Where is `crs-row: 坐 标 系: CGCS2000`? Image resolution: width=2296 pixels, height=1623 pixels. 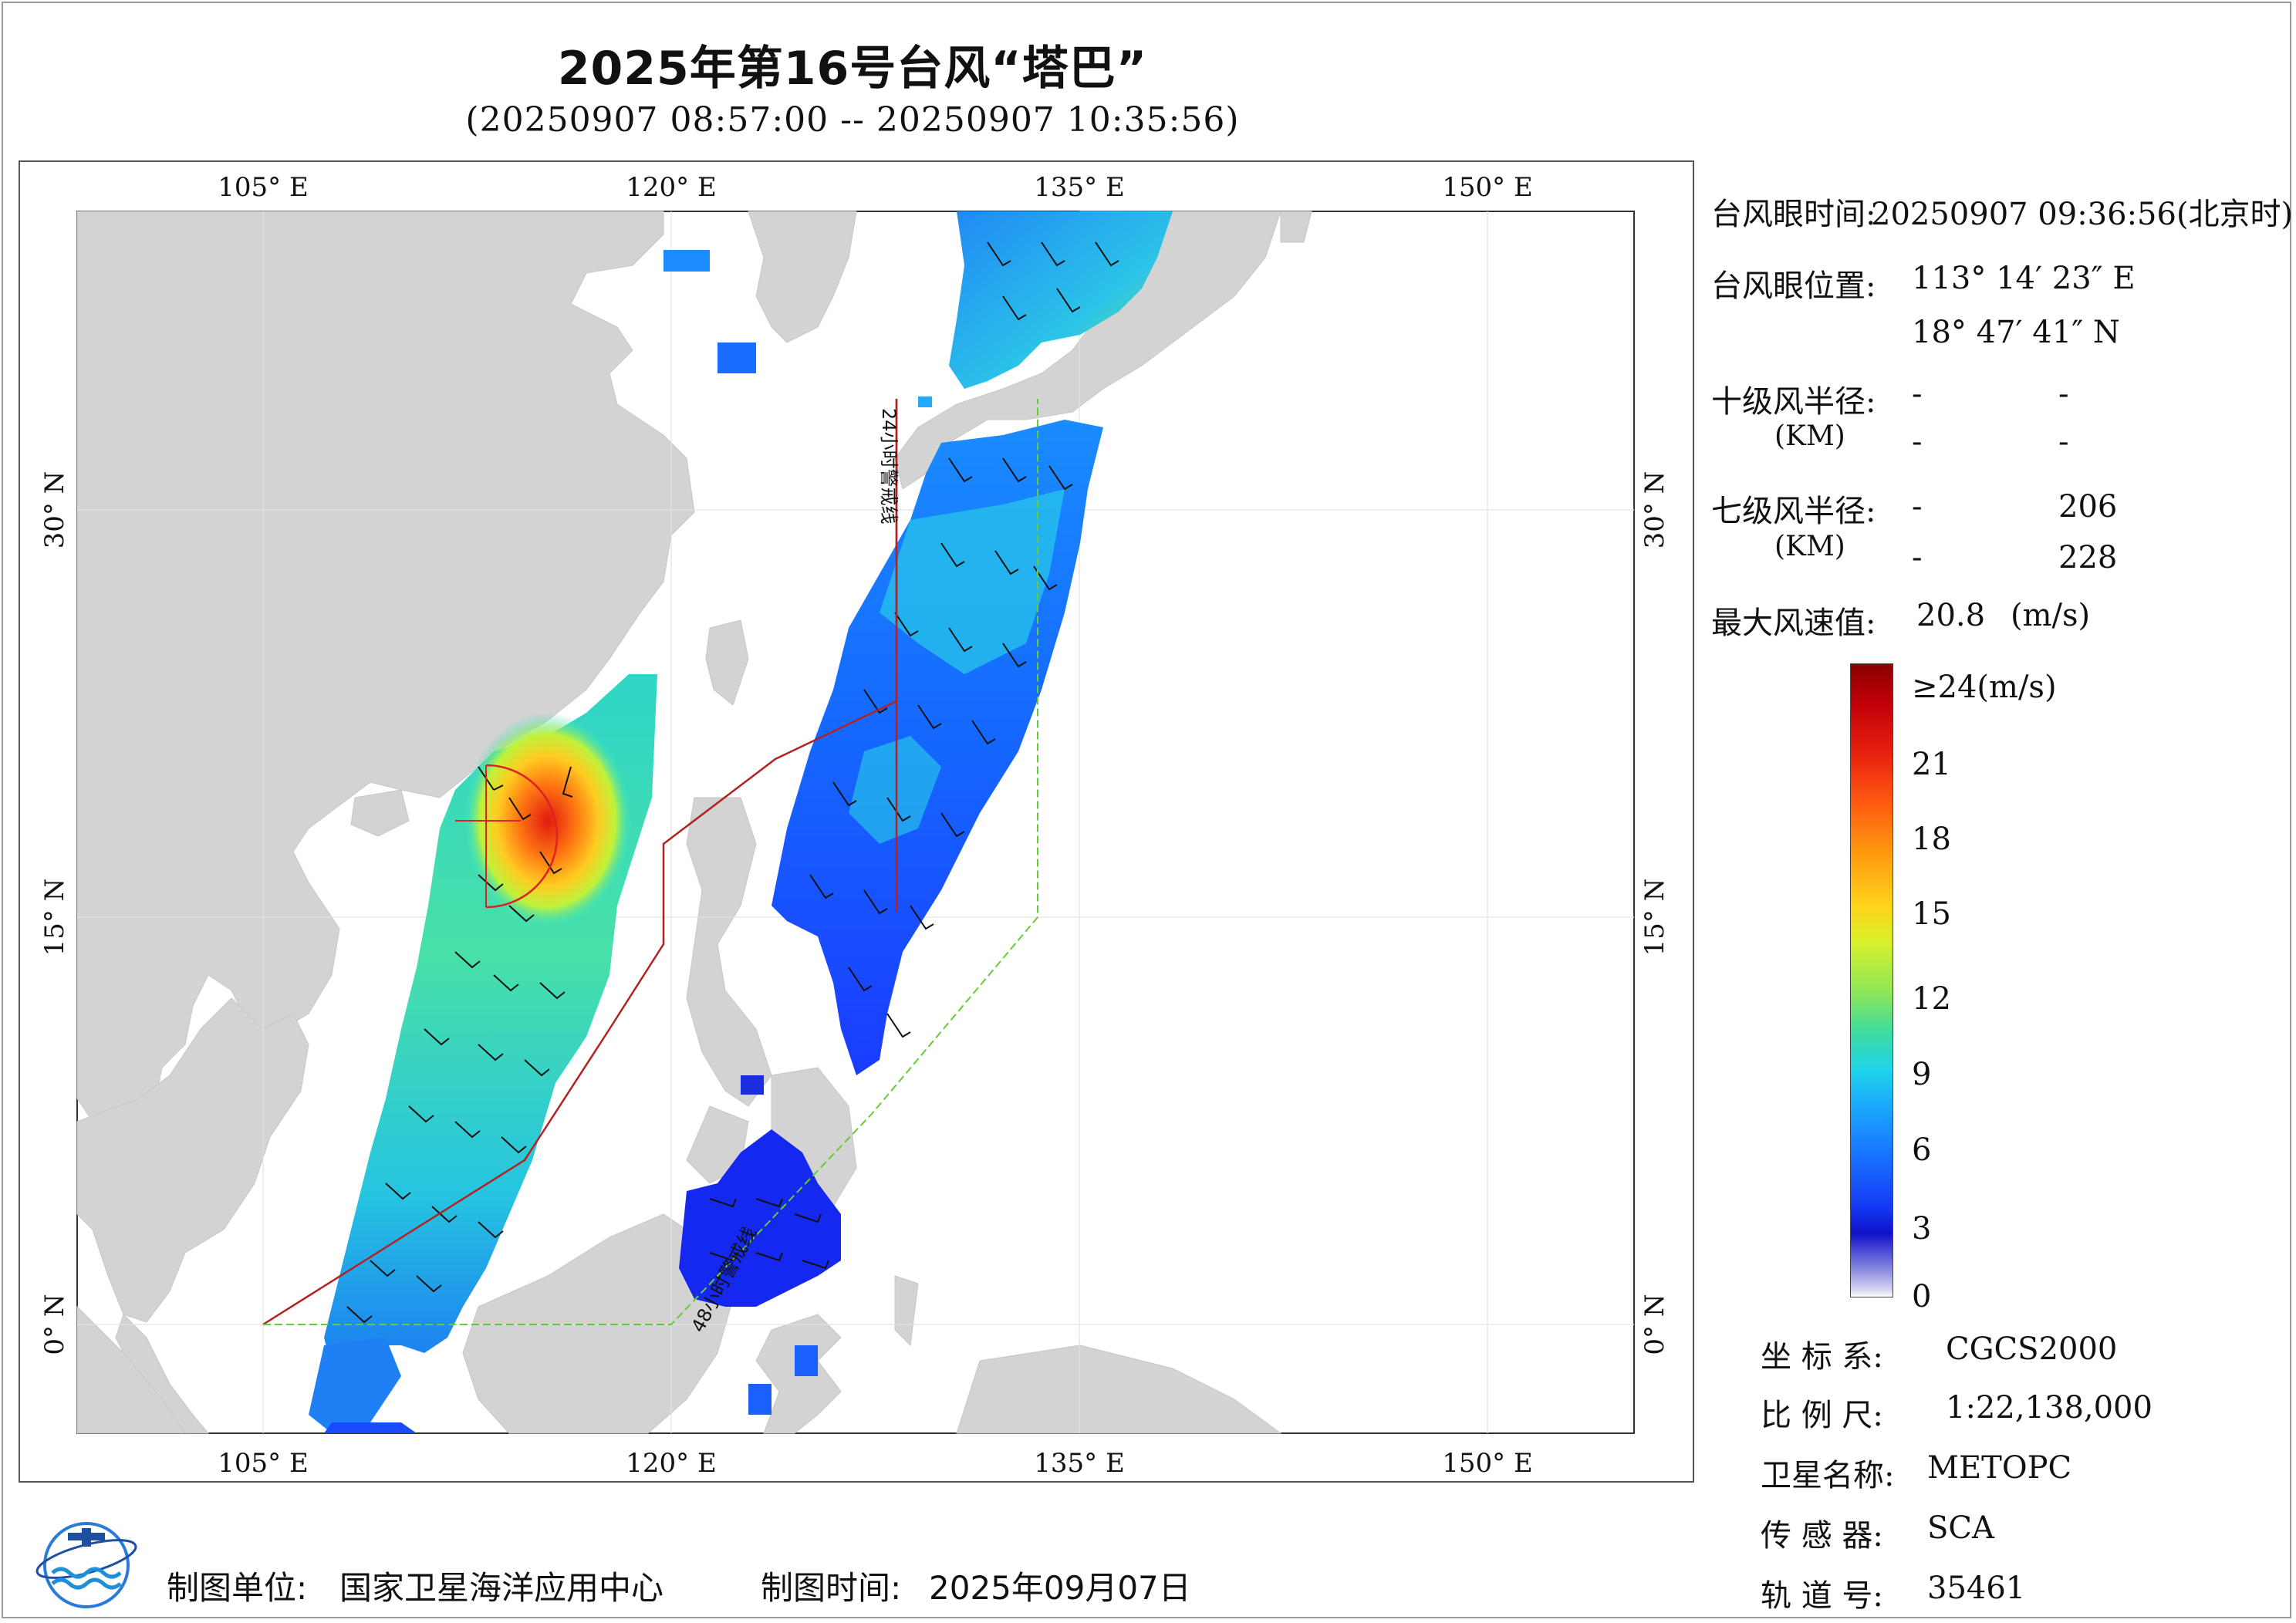
crs-row: 坐 标 系: CGCS2000 is located at coordinates (1939, 1353).